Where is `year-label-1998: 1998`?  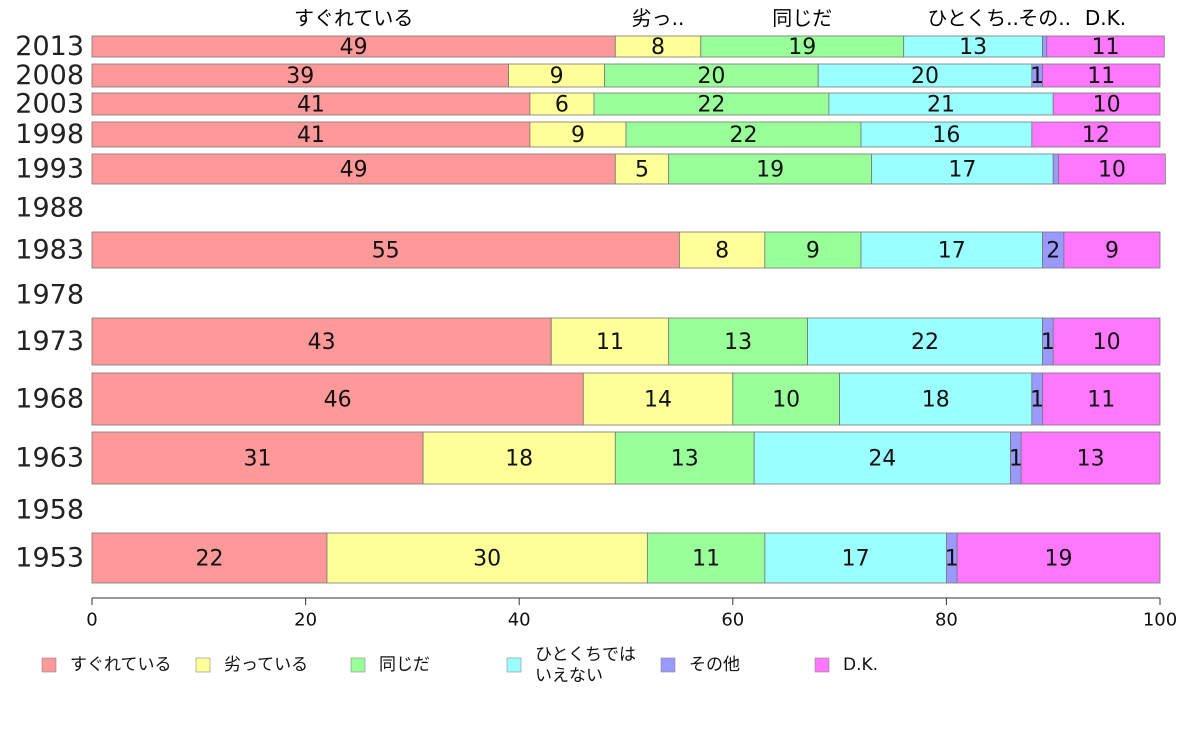
year-label-1998: 1998 is located at coordinates (49, 134).